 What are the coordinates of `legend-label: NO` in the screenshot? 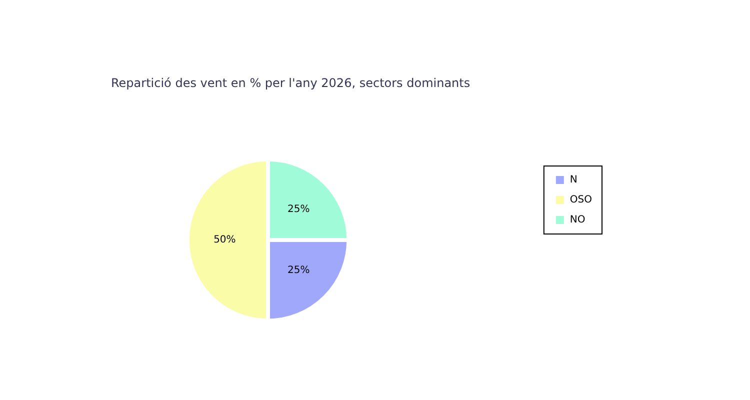 It's located at (578, 220).